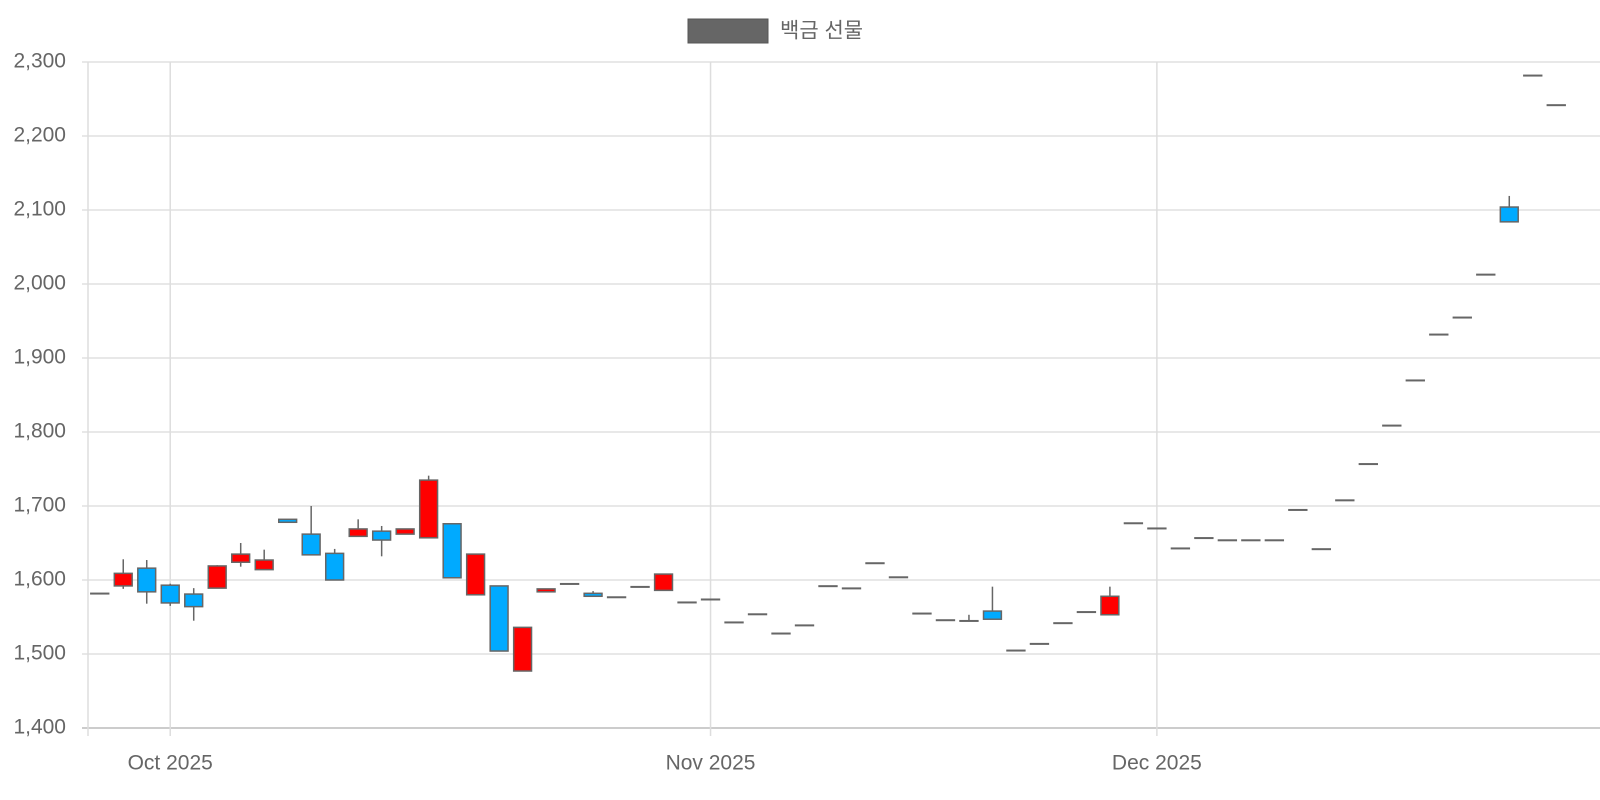 This screenshot has height=800, width=1600. Describe the element at coordinates (39, 283) in the screenshot. I see `y-tick-label: 2,000` at that location.